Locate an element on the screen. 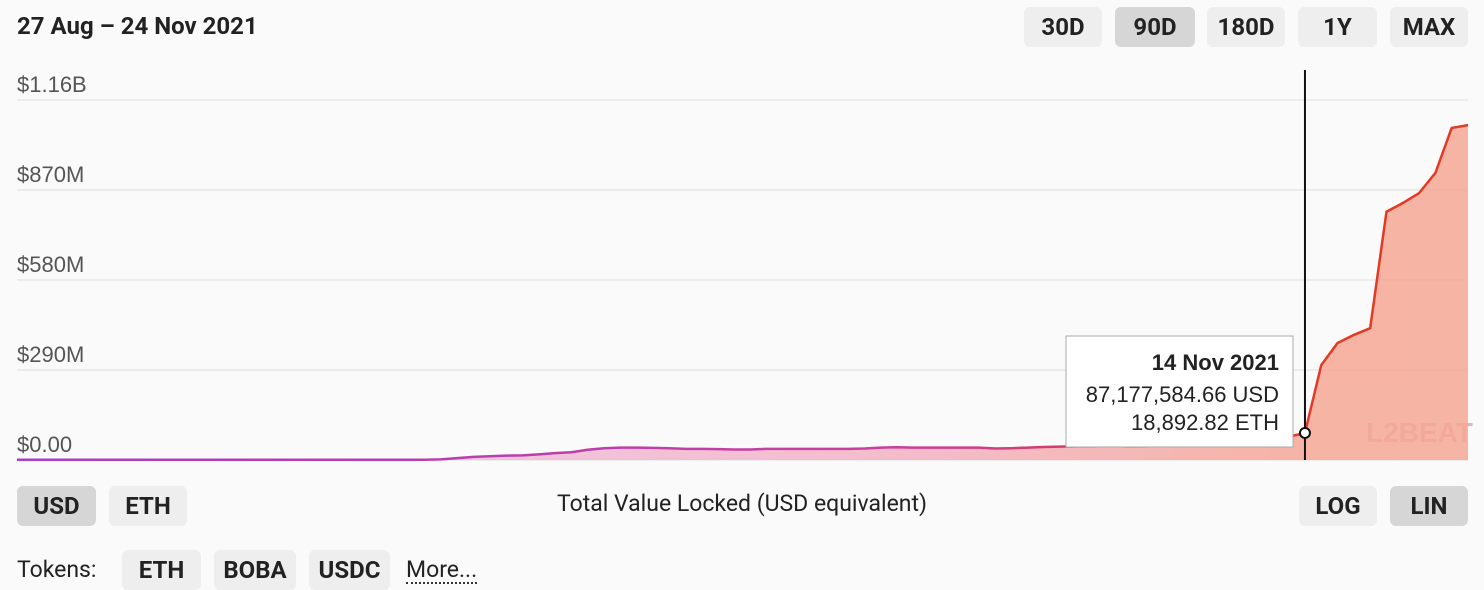 The width and height of the screenshot is (1484, 590). tooltip-date: 14 Nov 2021 is located at coordinates (1215, 362).